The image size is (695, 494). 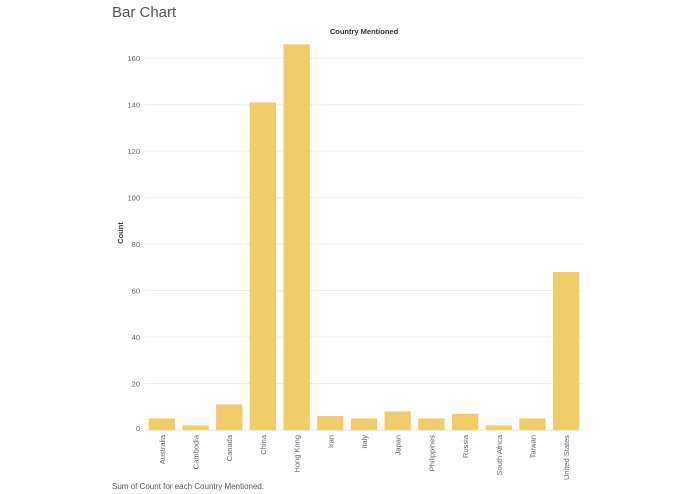 I want to click on y-tick-label: 120, so click(x=133, y=151).